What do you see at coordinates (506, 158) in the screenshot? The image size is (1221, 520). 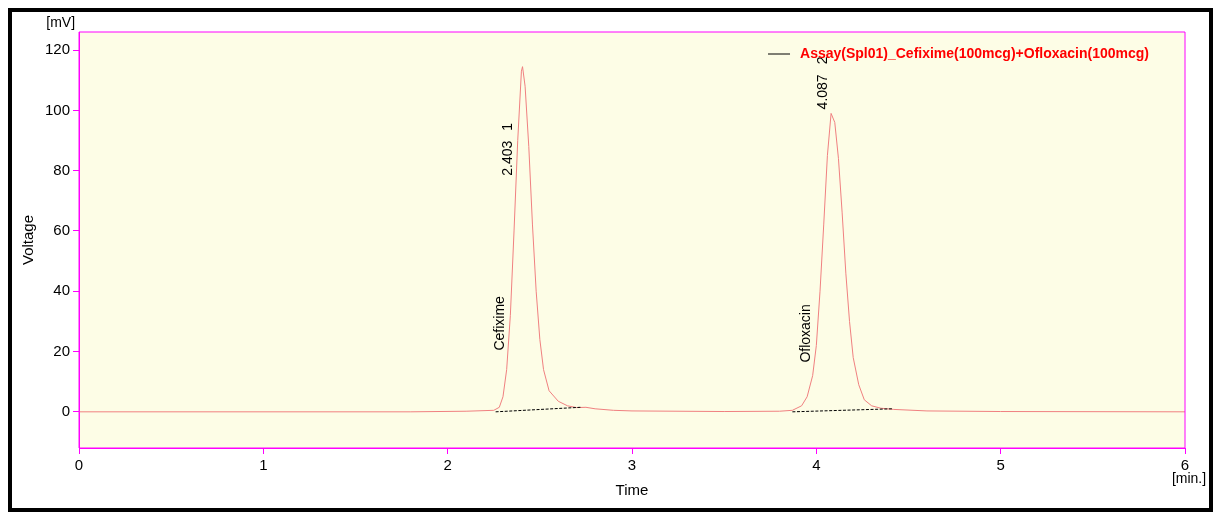 I see `annotation: 2.403` at bounding box center [506, 158].